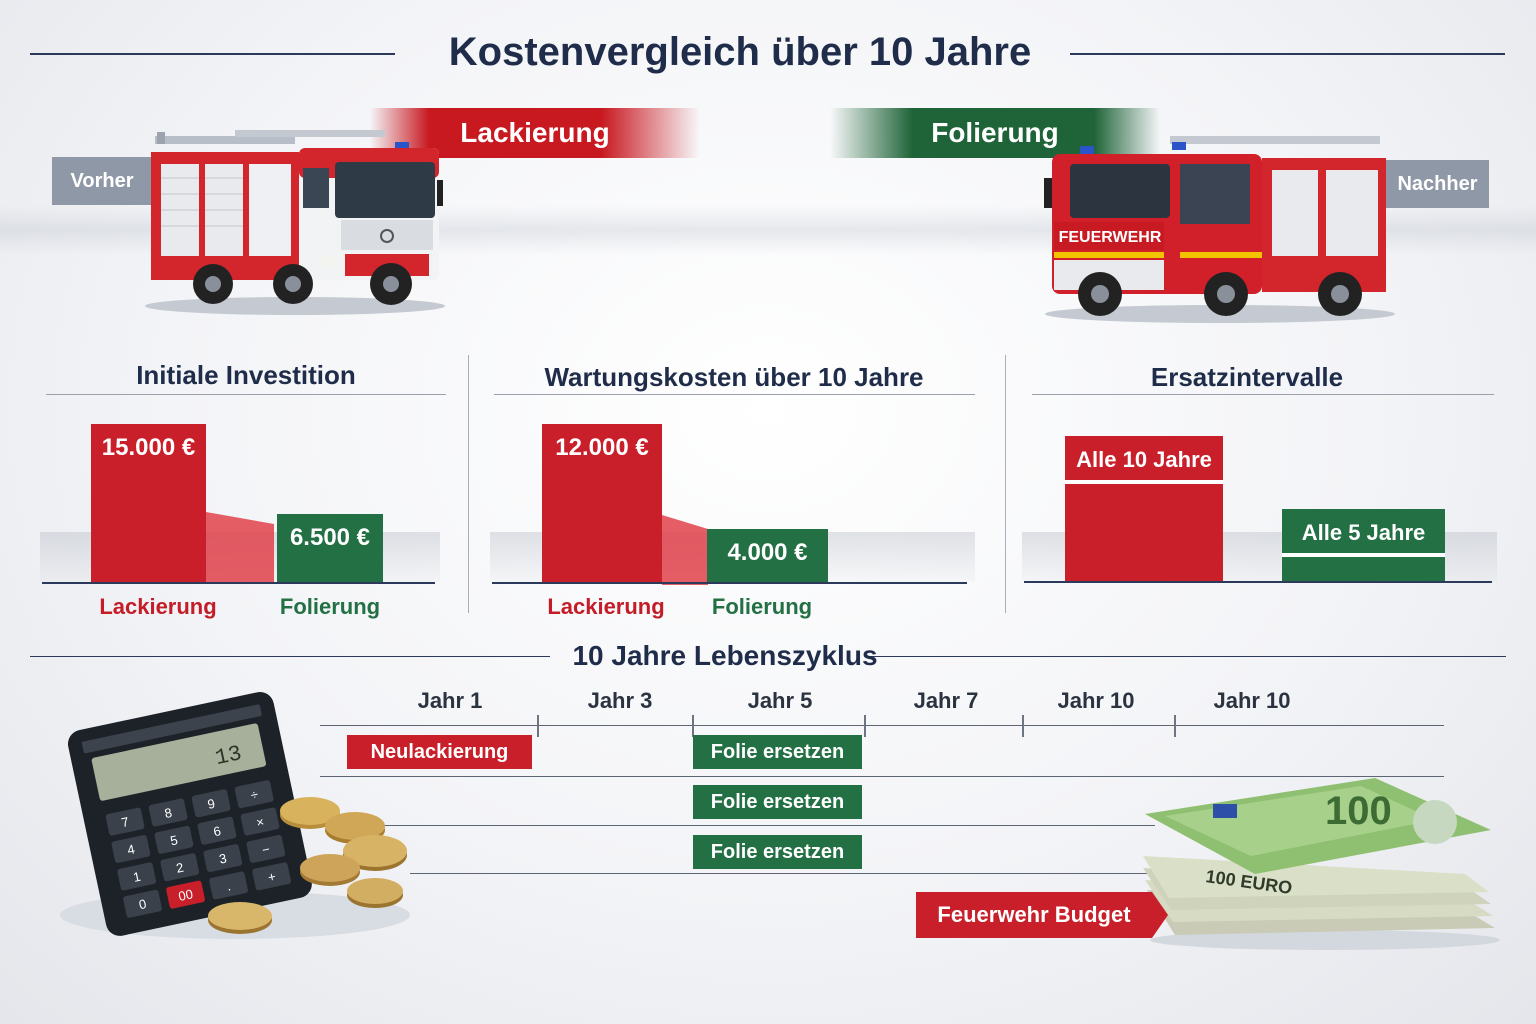 This screenshot has height=1024, width=1536. I want to click on bar-maintenance-lackierung, so click(602, 503).